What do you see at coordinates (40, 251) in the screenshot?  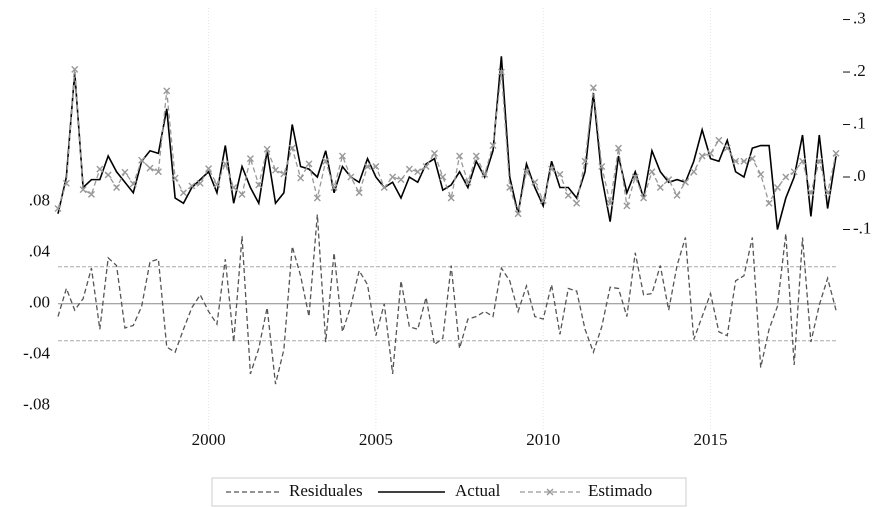 I see `y-tick-label: .04` at bounding box center [40, 251].